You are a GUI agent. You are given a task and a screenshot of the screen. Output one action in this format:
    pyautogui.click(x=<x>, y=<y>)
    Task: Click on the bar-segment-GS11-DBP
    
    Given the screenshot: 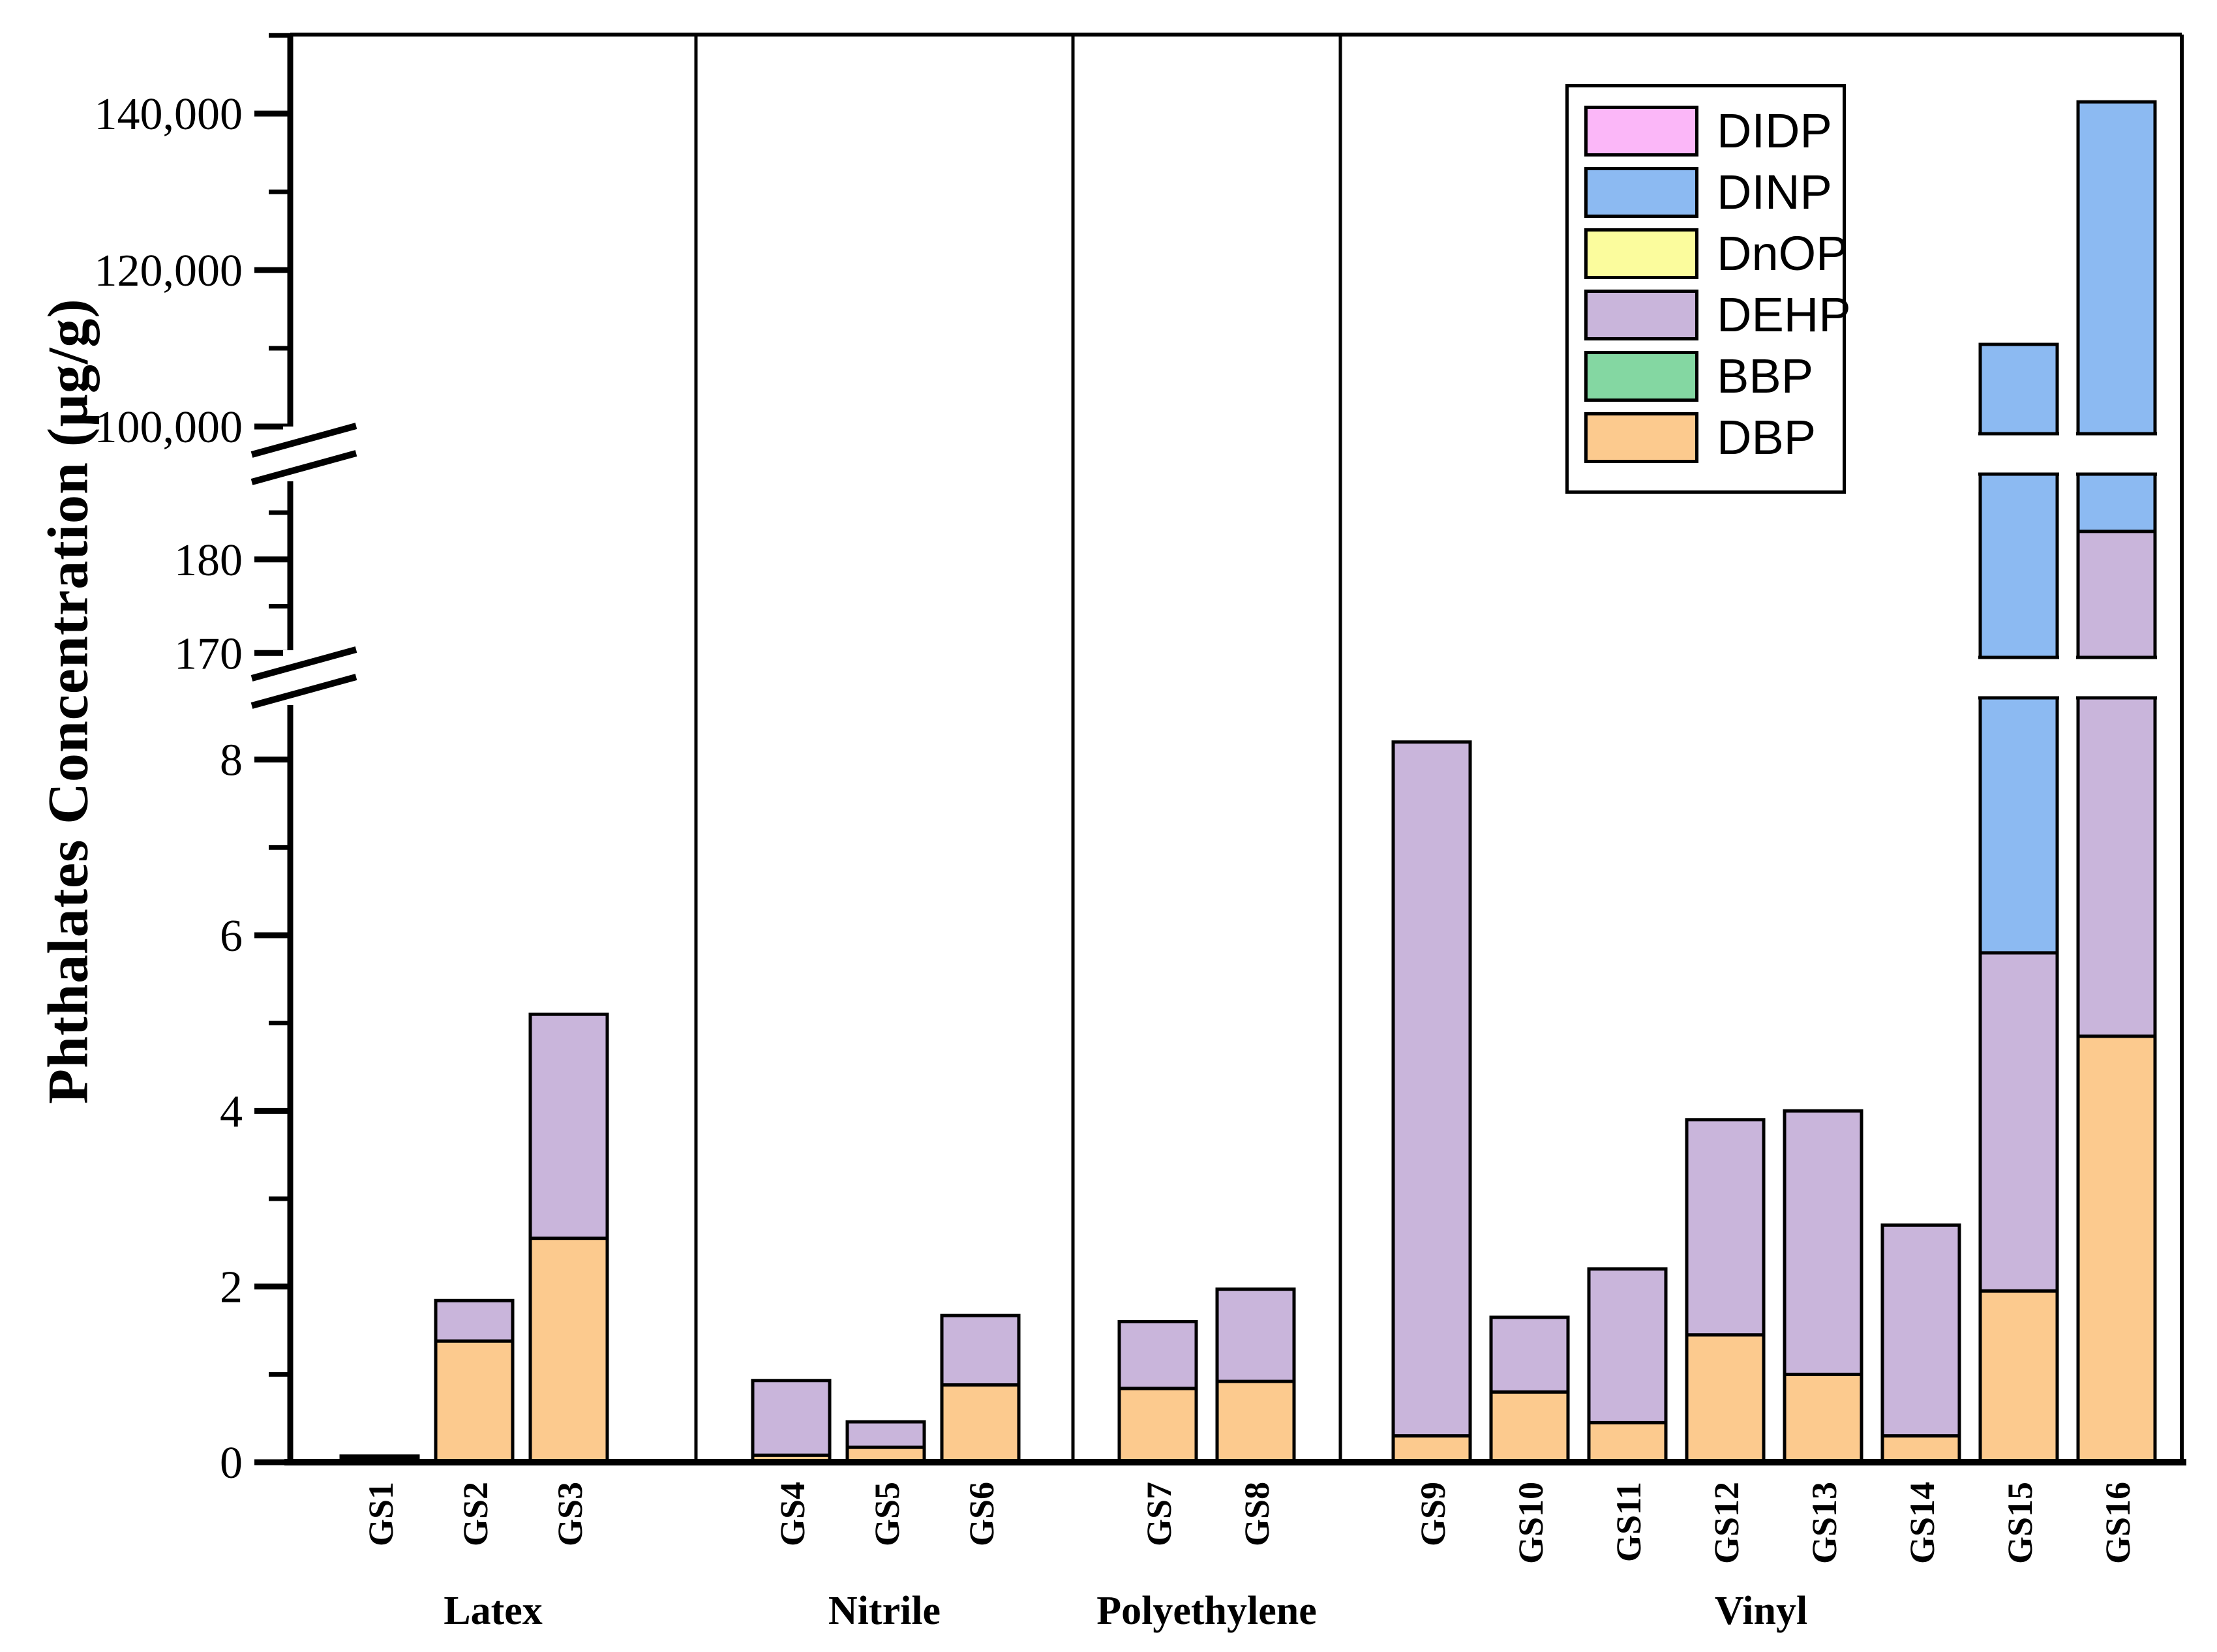 What is the action you would take?
    pyautogui.click(x=1628, y=1442)
    